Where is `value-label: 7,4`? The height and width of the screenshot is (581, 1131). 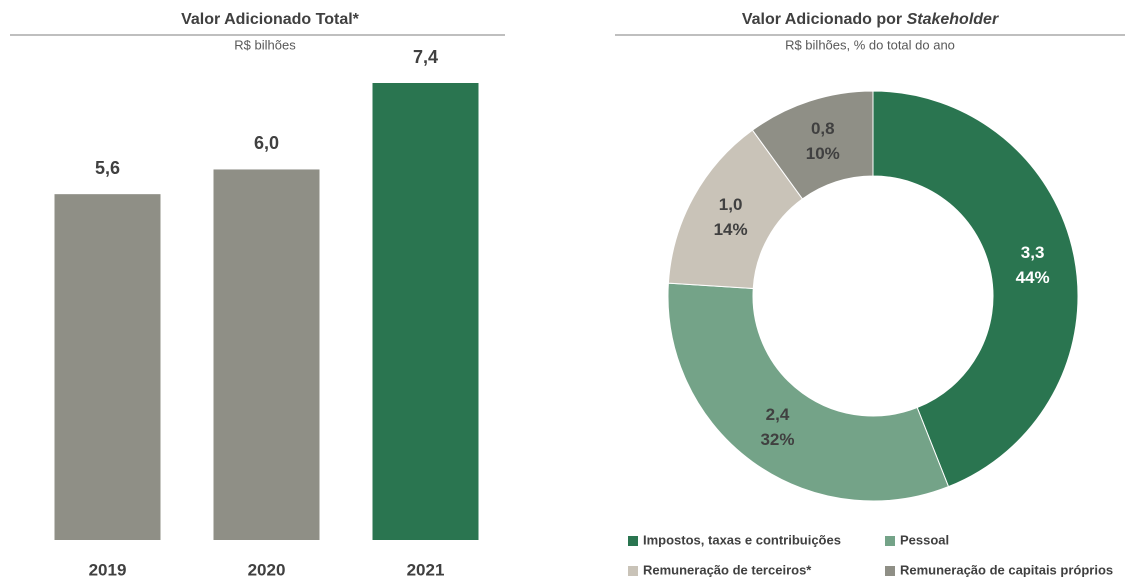 value-label: 7,4 is located at coordinates (425, 57).